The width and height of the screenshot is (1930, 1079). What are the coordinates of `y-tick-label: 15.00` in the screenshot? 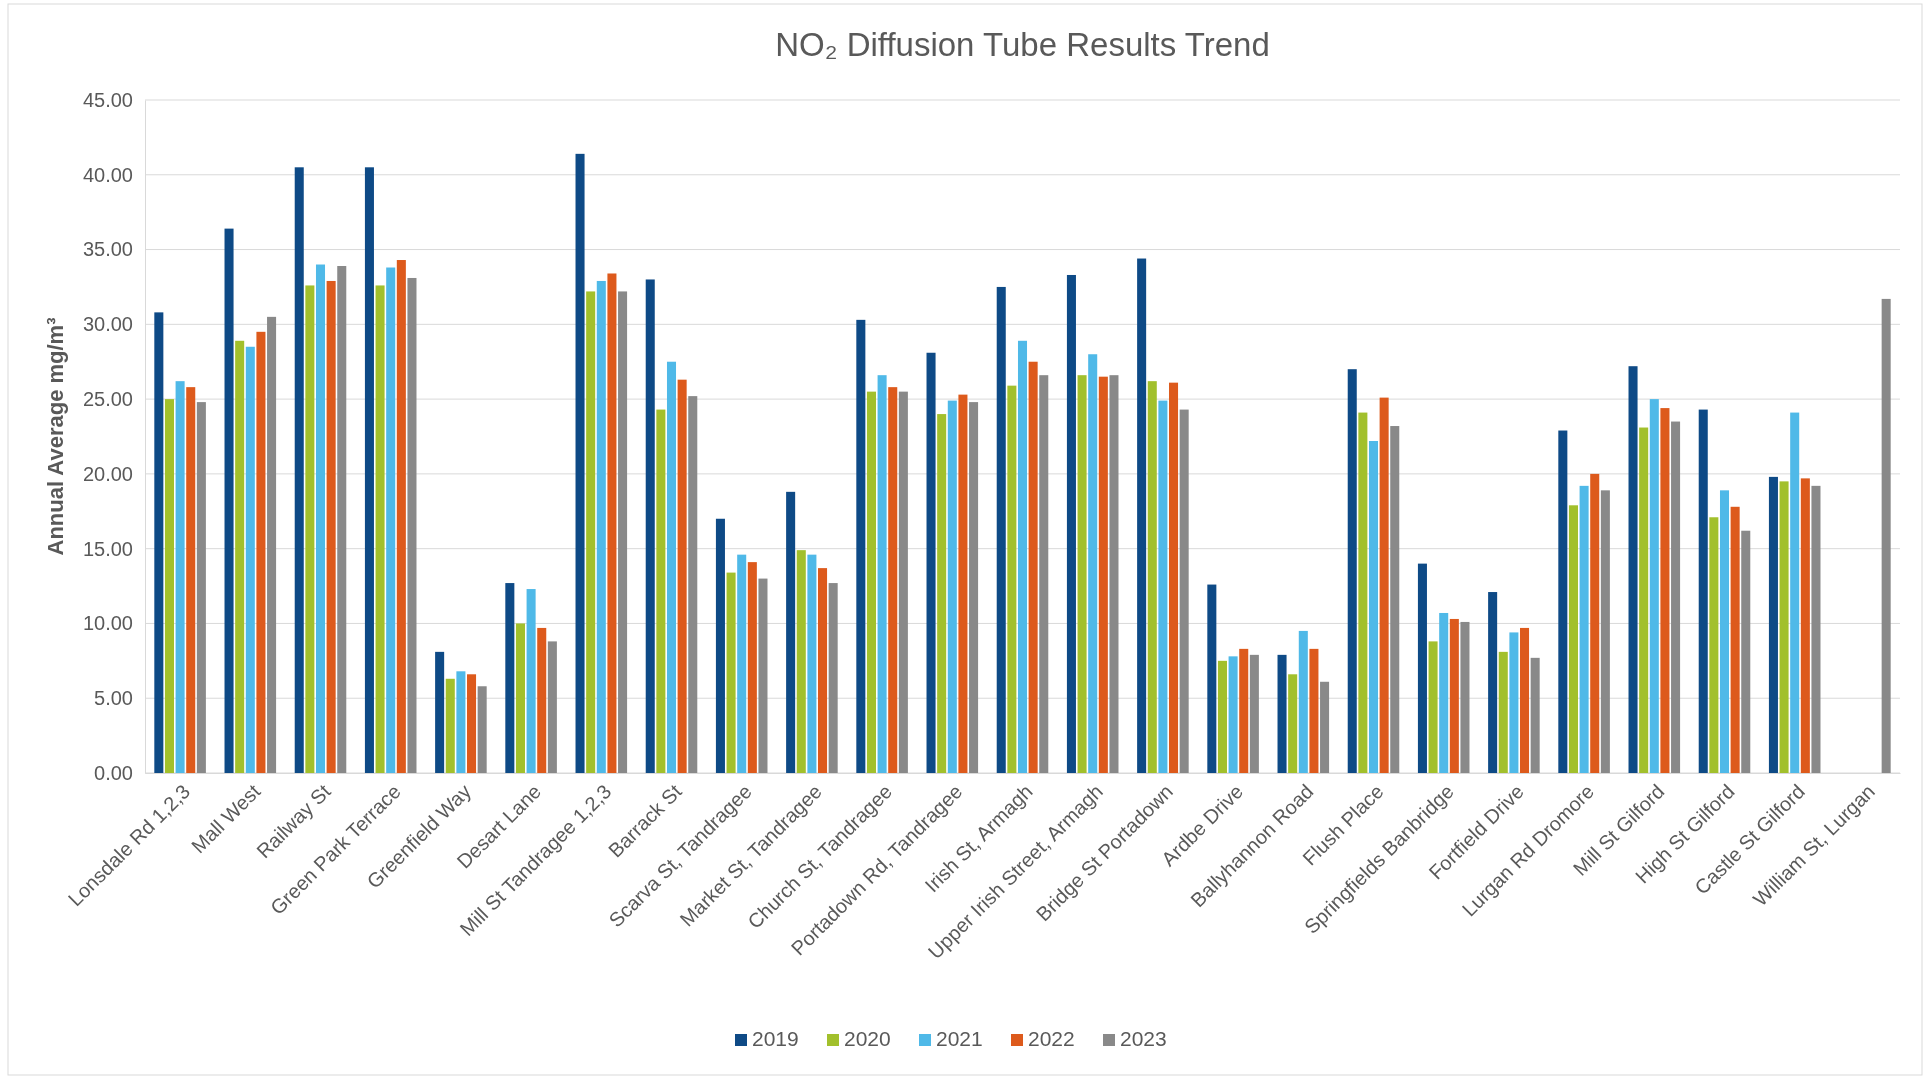 It's located at (107, 548).